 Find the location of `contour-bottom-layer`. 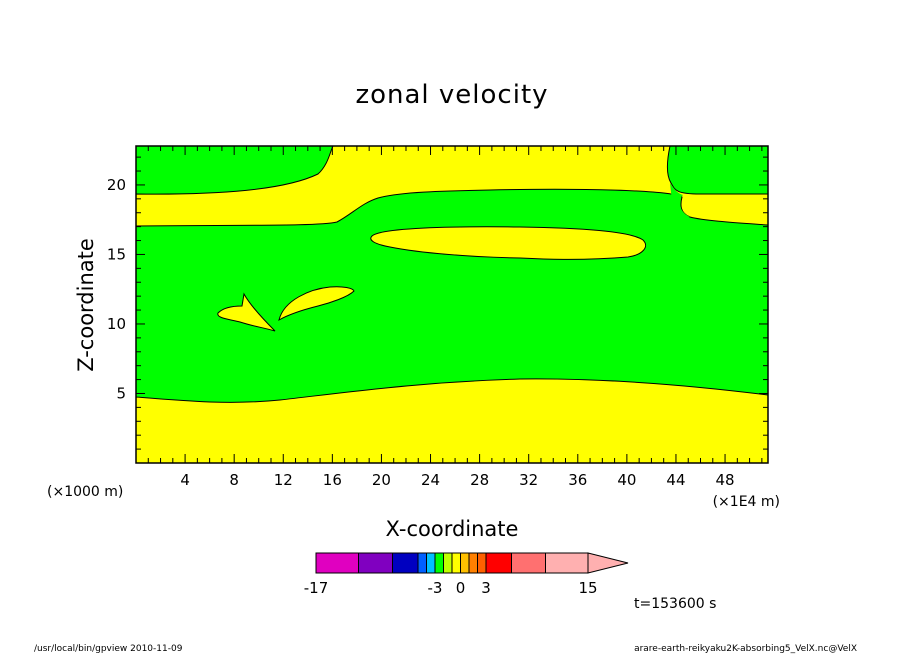

contour-bottom-layer is located at coordinates (452, 421).